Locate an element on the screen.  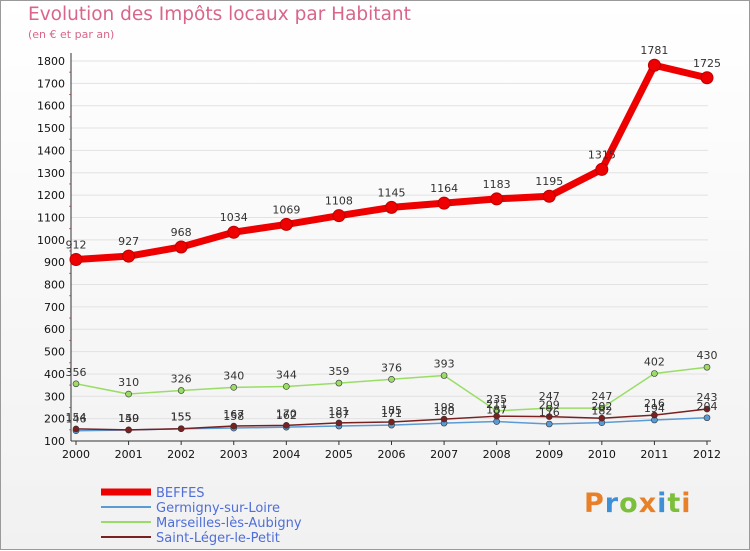
y-tick-label: 1300 is located at coordinates (51, 173).